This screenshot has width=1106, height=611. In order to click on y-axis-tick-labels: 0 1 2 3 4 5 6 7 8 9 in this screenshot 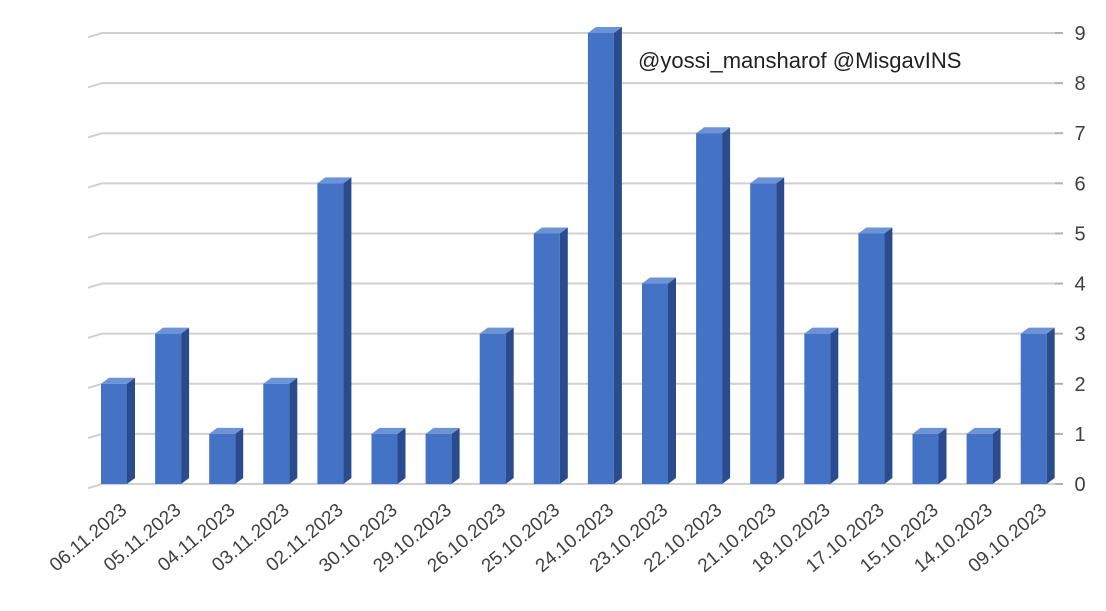, I will do `click(1079, 259)`.